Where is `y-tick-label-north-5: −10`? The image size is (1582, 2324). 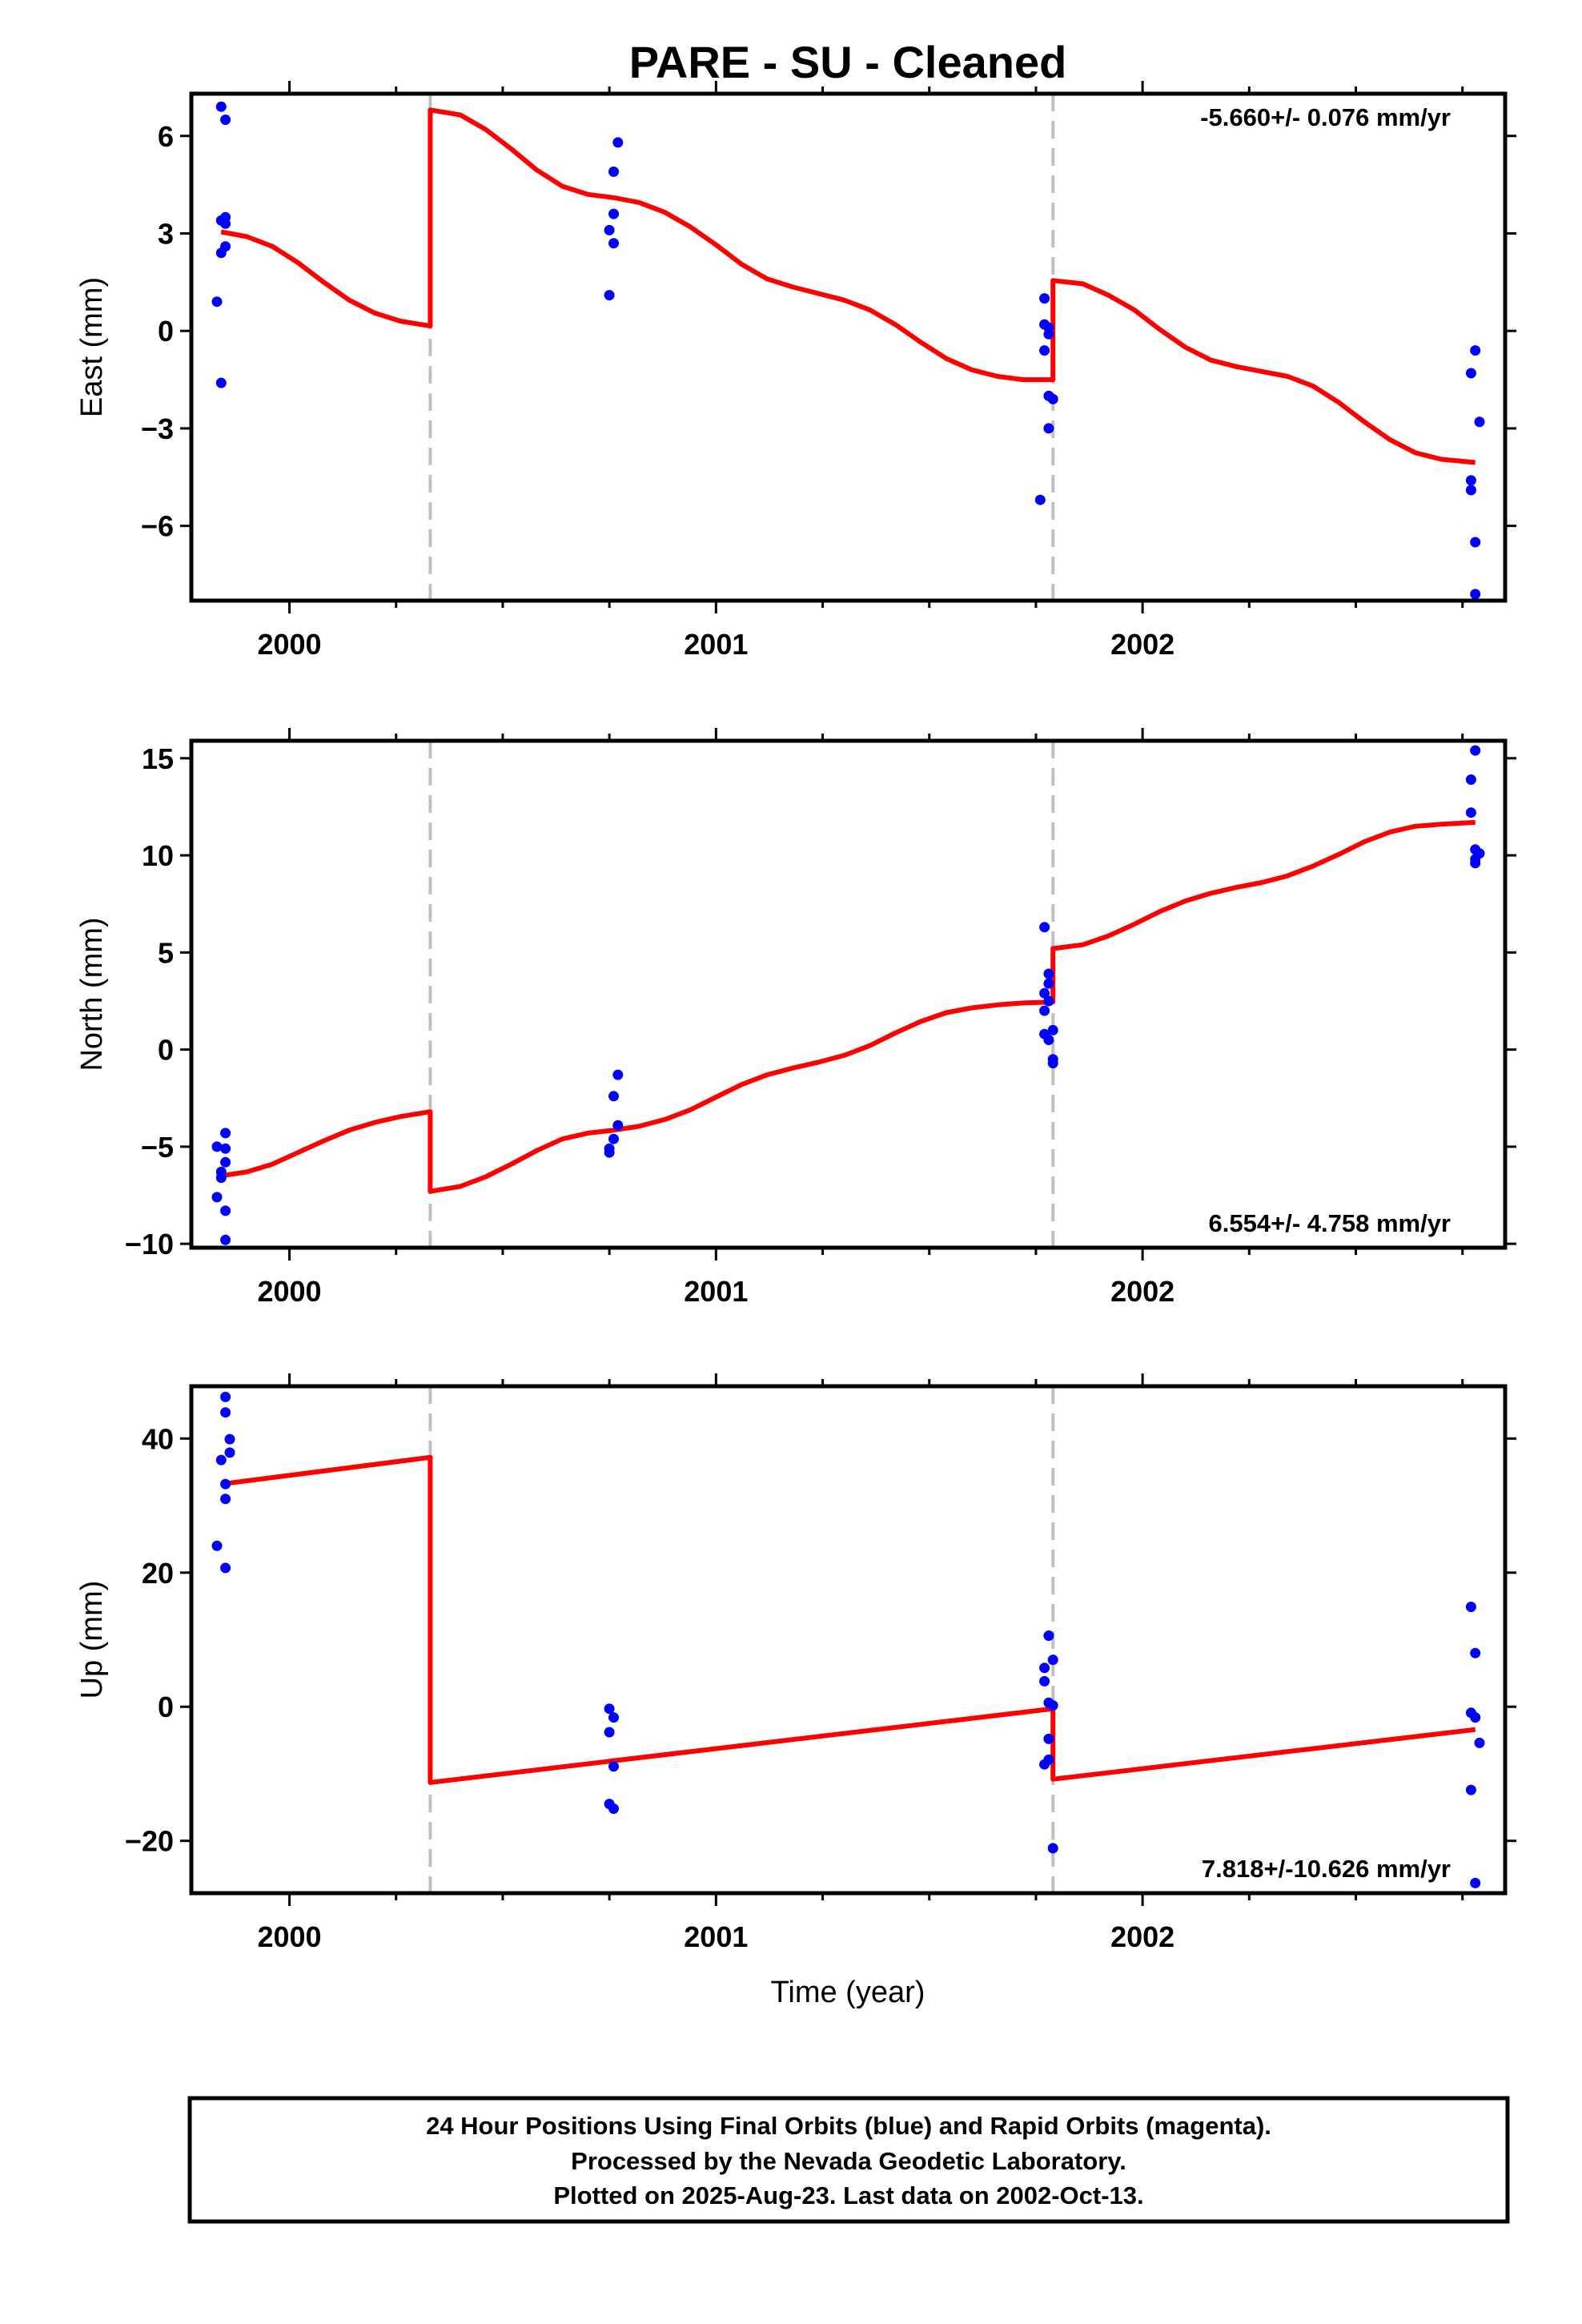
y-tick-label-north-5: −10 is located at coordinates (149, 1244).